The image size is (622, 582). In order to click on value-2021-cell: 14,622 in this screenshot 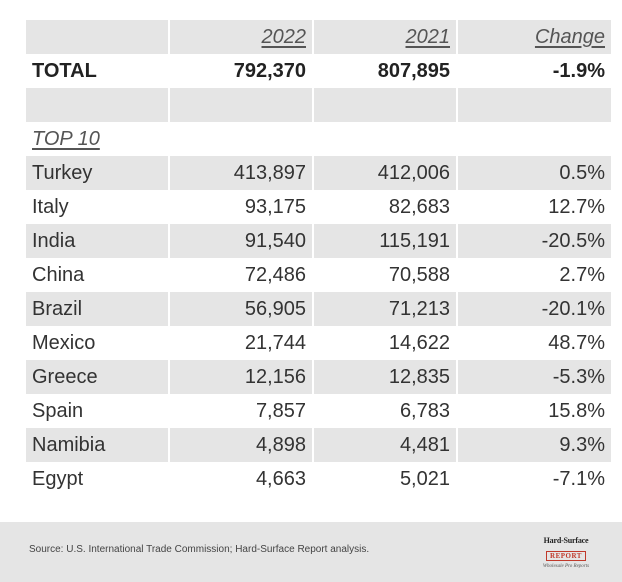, I will do `click(419, 343)`.